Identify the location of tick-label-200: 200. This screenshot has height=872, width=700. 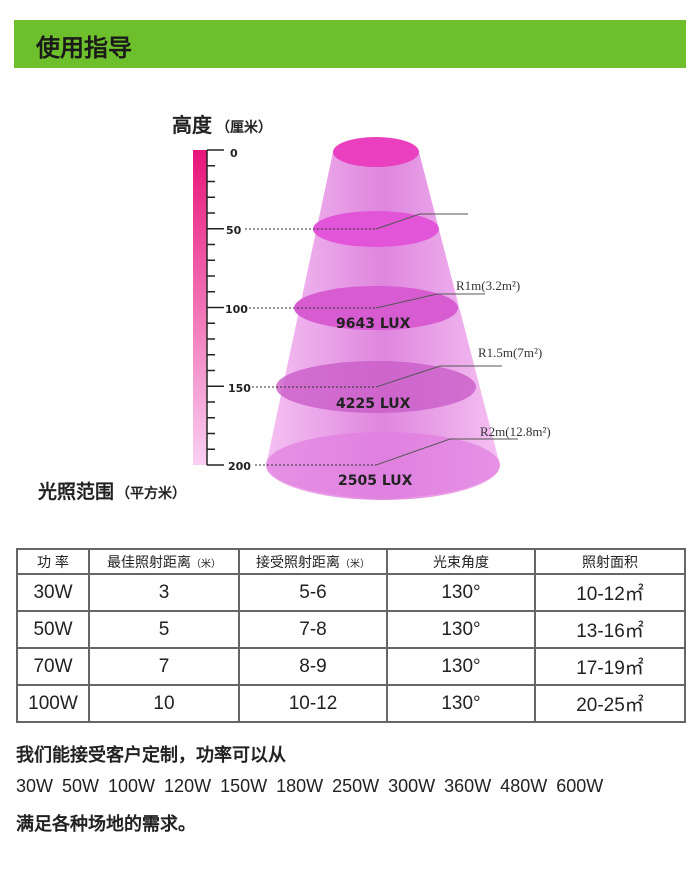
(239, 466).